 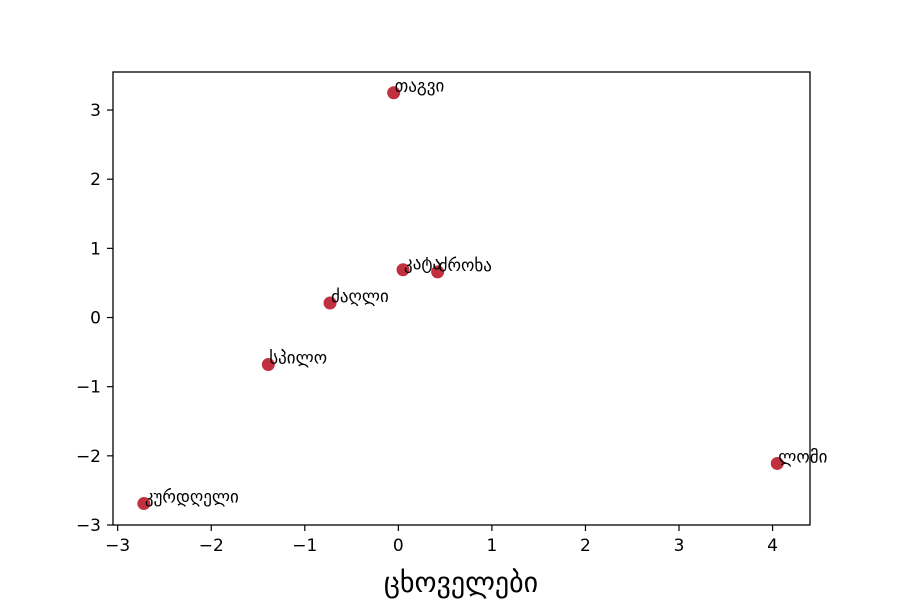 What do you see at coordinates (679, 546) in the screenshot?
I see `x-tick-label: 3` at bounding box center [679, 546].